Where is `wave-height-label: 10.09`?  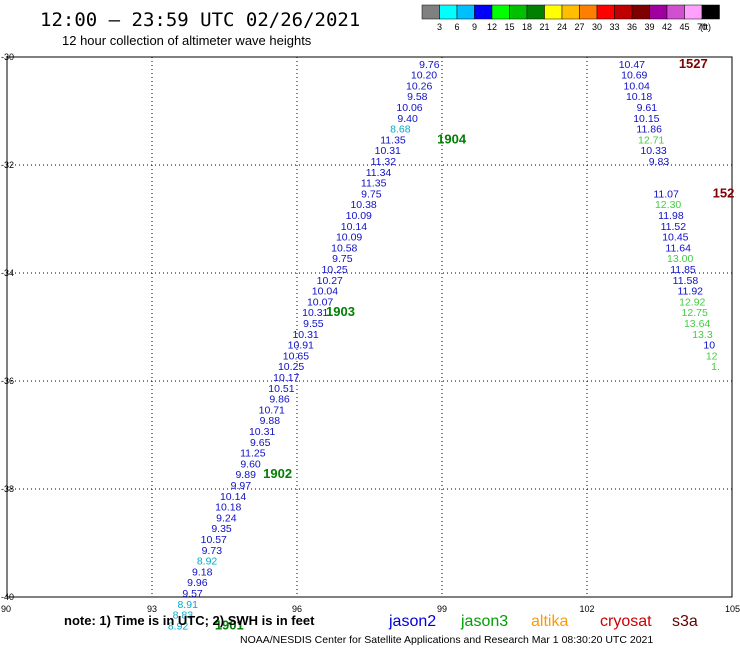 wave-height-label: 10.09 is located at coordinates (359, 216).